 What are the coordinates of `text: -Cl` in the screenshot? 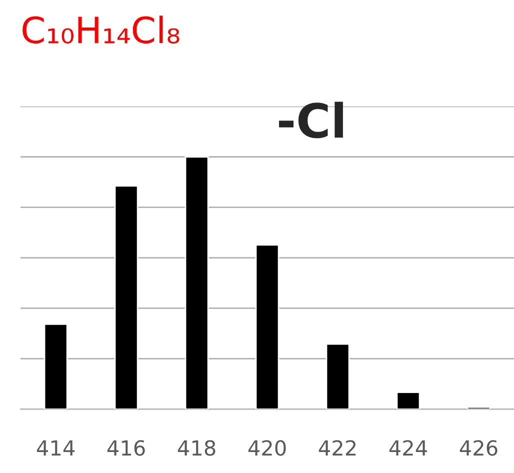 It's located at (311, 120).